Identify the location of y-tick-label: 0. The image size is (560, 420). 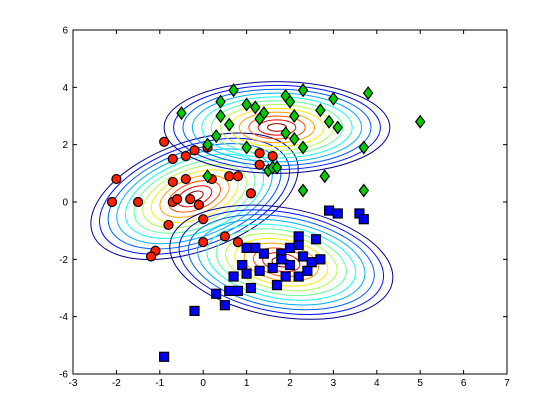
(65, 203).